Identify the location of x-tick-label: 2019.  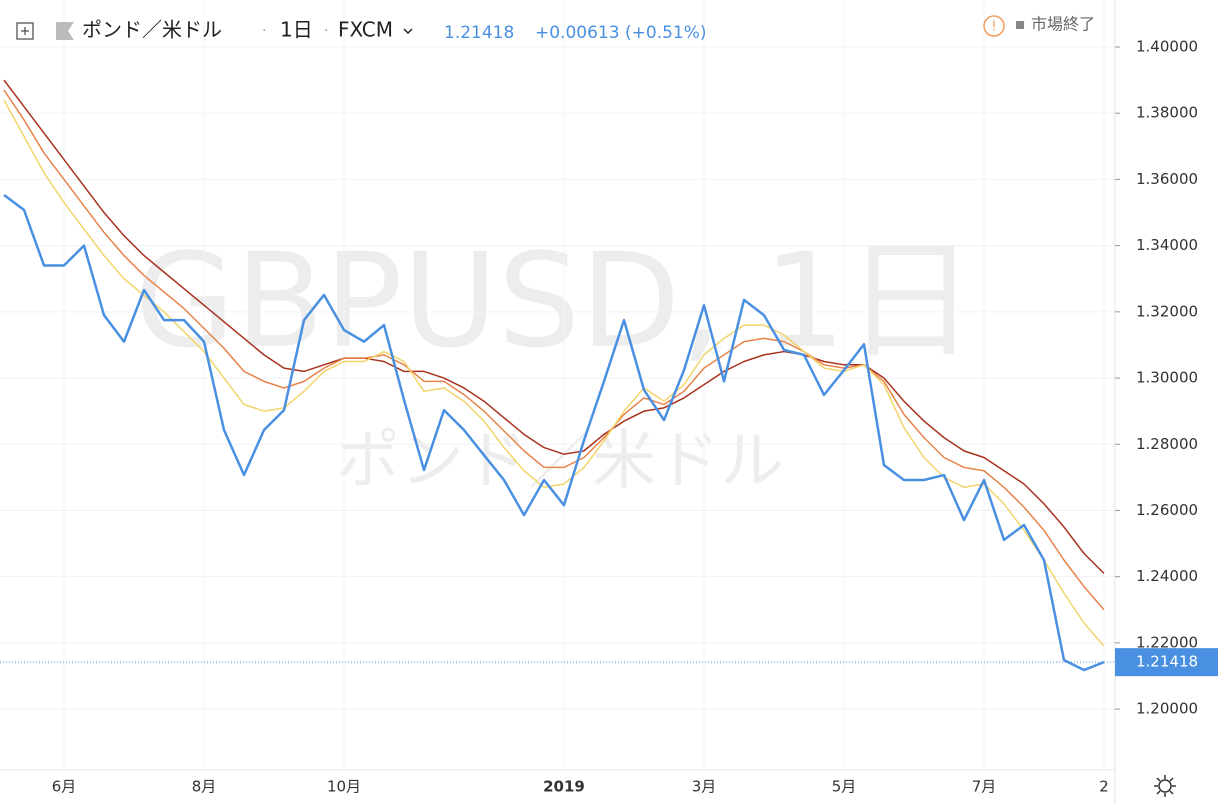
(564, 787).